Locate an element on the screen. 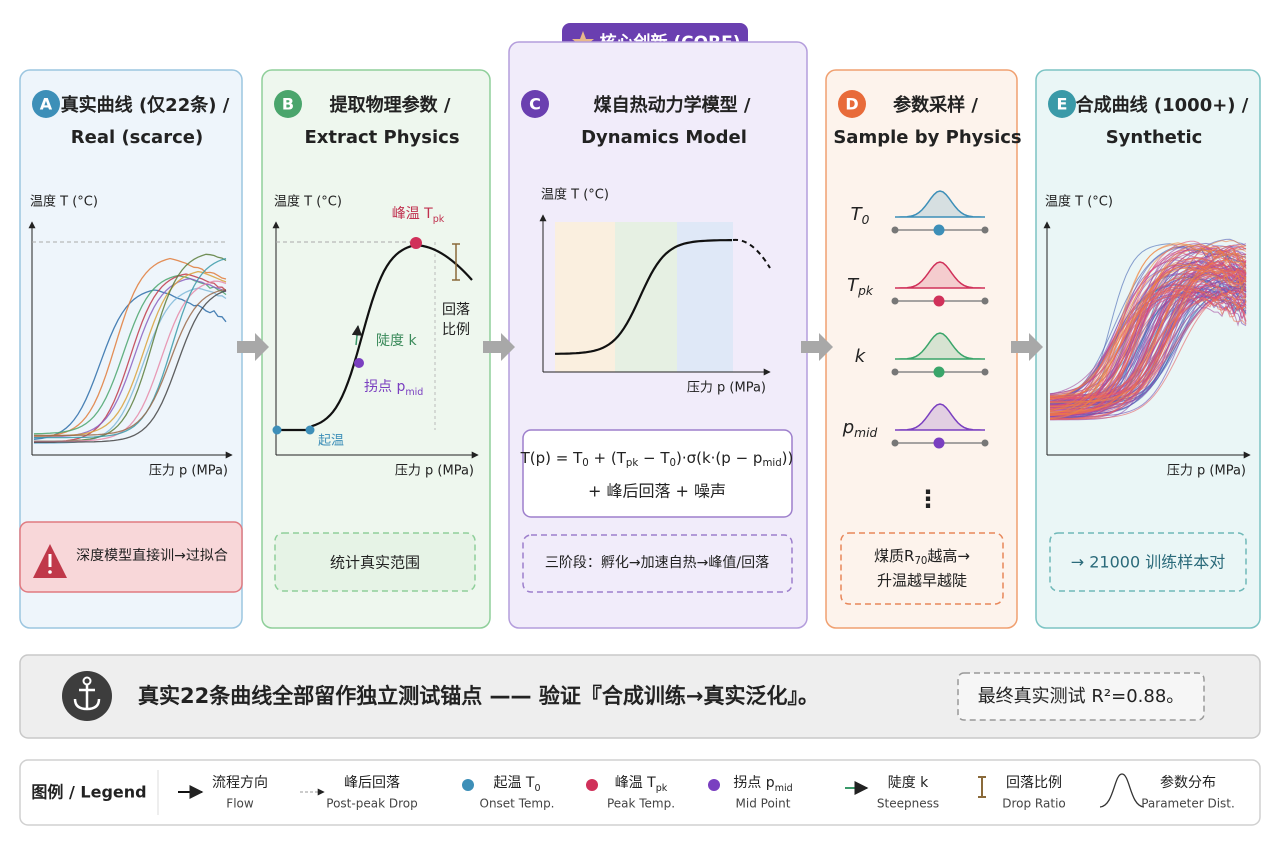 The width and height of the screenshot is (1280, 853). panel-title: 合成曲线 (1000+) / is located at coordinates (1162, 105).